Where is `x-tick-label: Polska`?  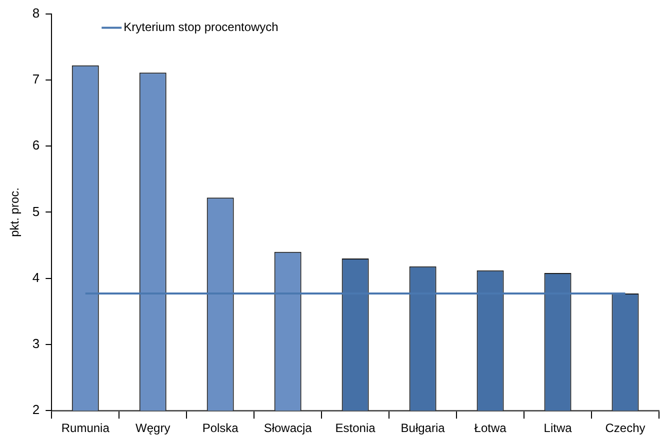 x-tick-label: Polska is located at coordinates (220, 428).